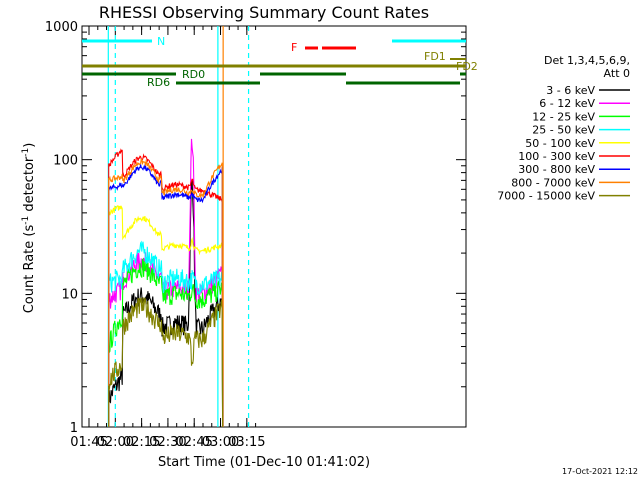  What do you see at coordinates (587, 60) in the screenshot?
I see `legend-title: Det 1,3,4,5,6,9,` at bounding box center [587, 60].